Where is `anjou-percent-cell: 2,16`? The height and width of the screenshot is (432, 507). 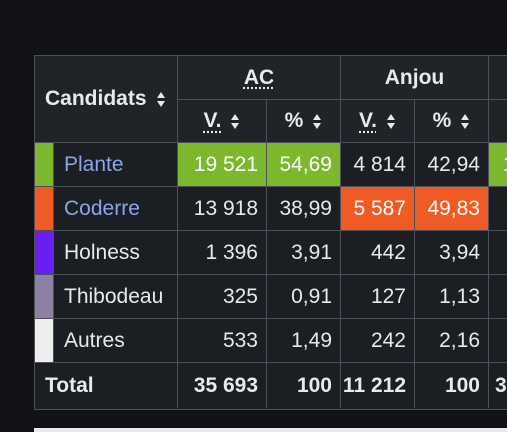
anjou-percent-cell: 2,16 is located at coordinates (452, 341).